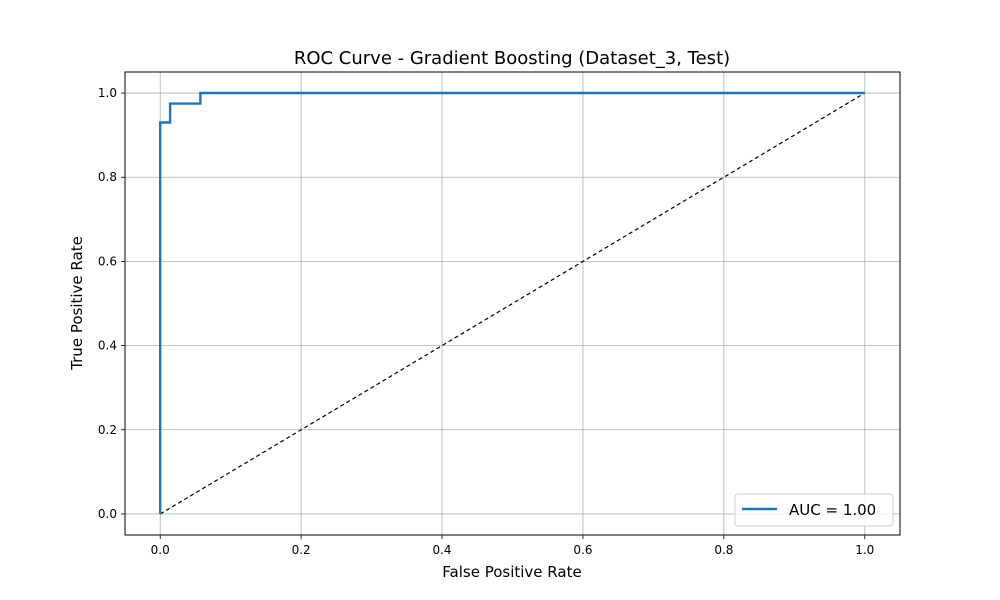 This screenshot has width=1000, height=600. What do you see at coordinates (107, 346) in the screenshot?
I see `y-tick-label: 0.4` at bounding box center [107, 346].